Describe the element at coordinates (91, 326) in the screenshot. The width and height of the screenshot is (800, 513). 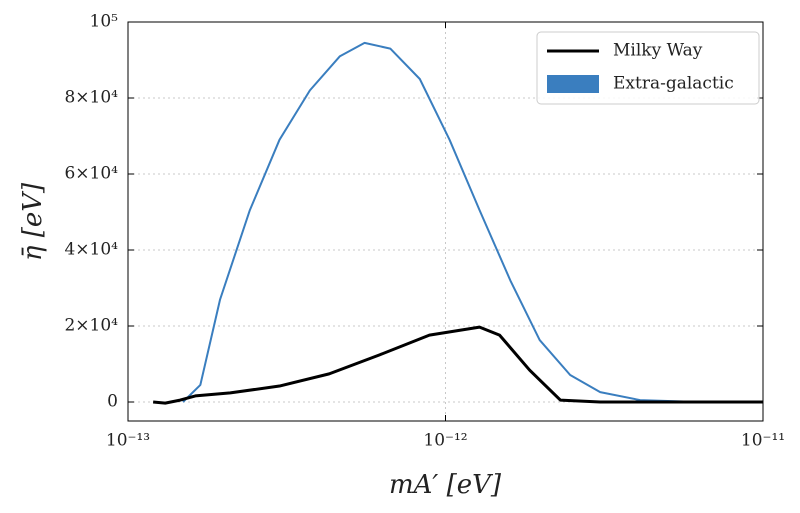
I see `y-tick-label: 2×10⁴` at that location.